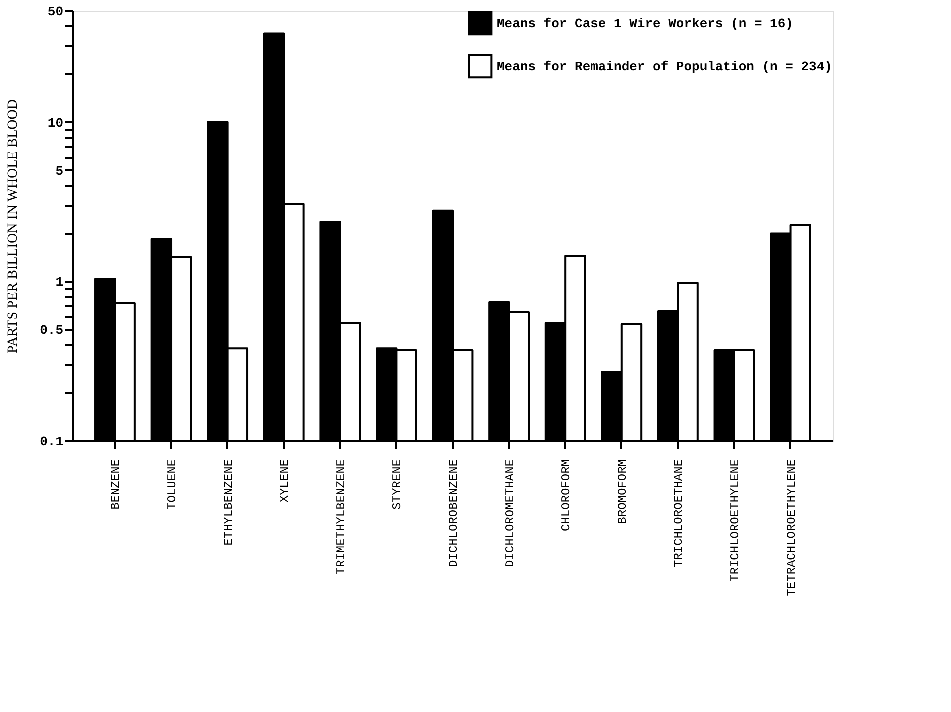  What do you see at coordinates (285, 481) in the screenshot?
I see `x-tick-label: XYLENE` at bounding box center [285, 481].